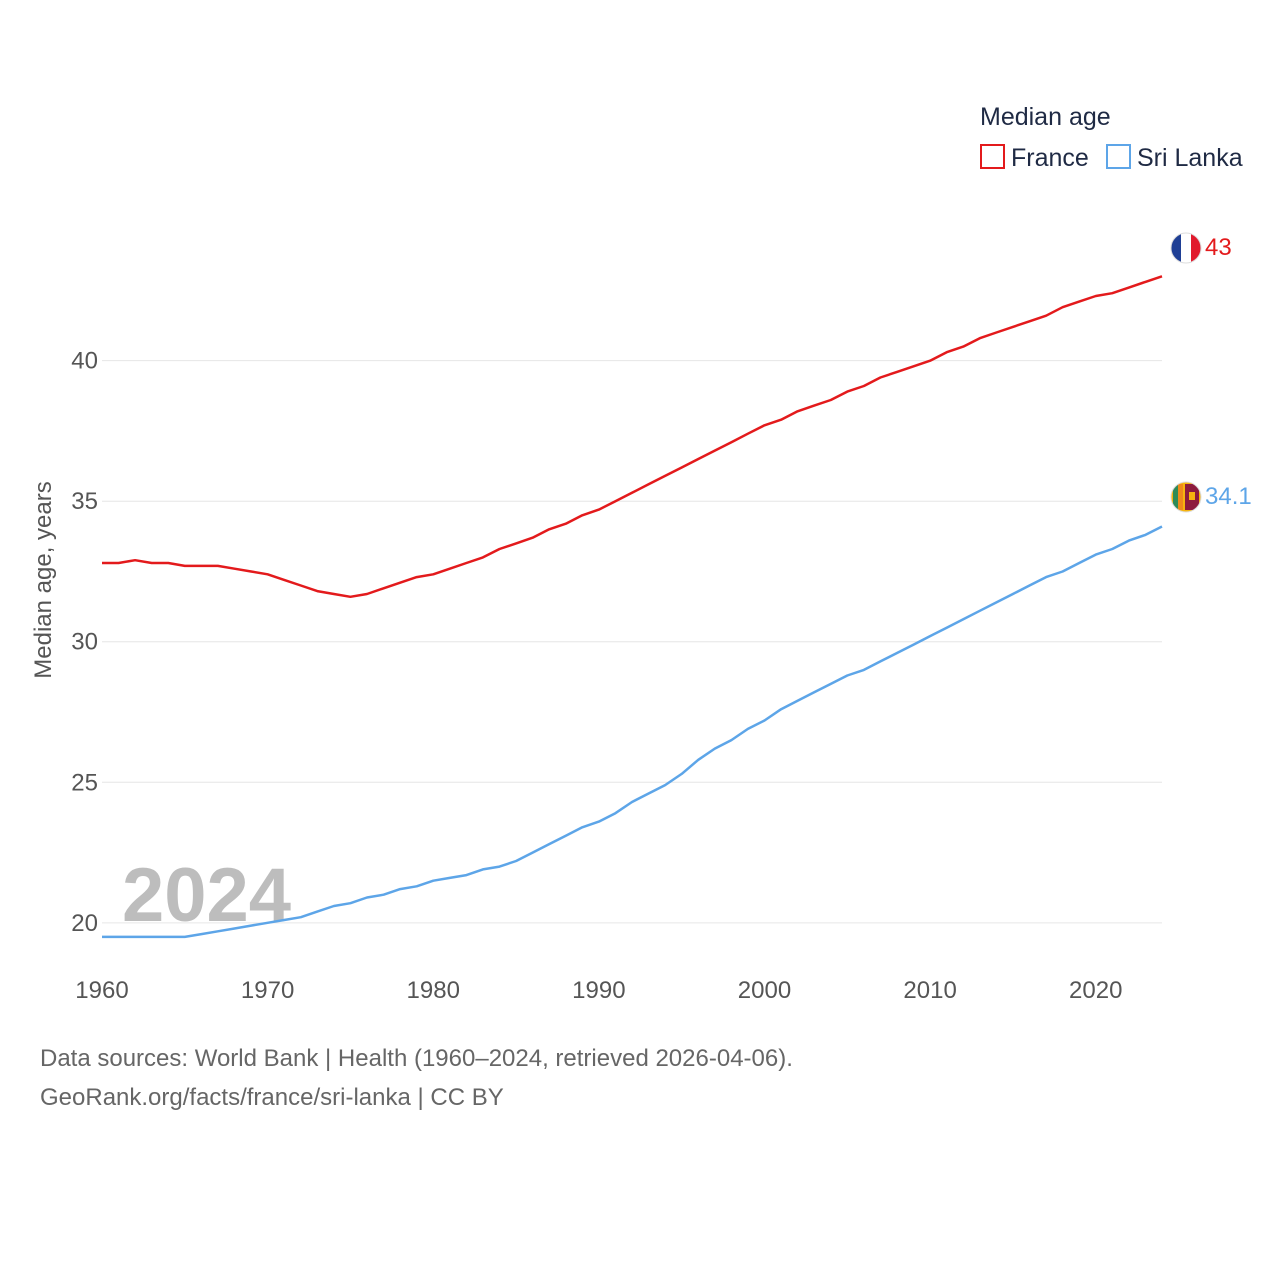 The height and width of the screenshot is (1280, 1280). Describe the element at coordinates (992, 156) in the screenshot. I see `legend-swatch-france` at that location.